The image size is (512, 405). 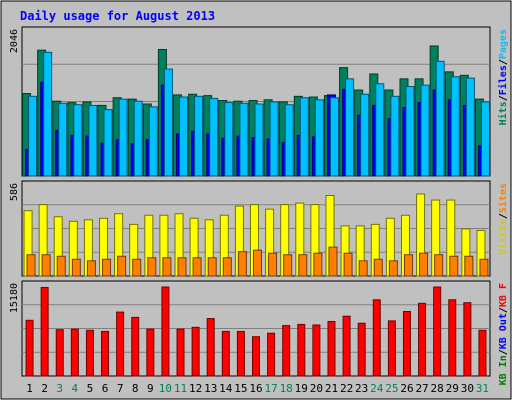 I want to click on legend-item: Sites, so click(x=503, y=198).